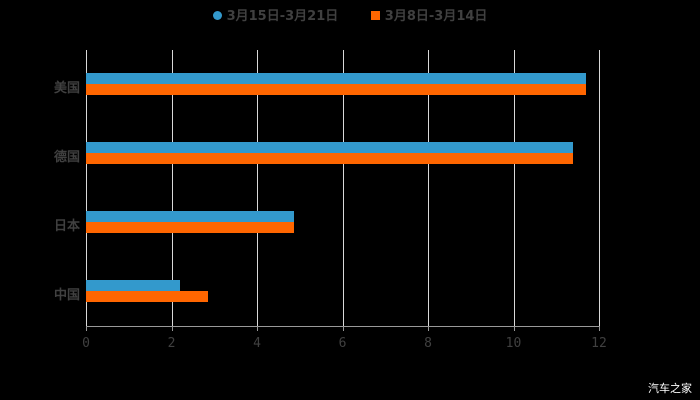 Image resolution: width=700 pixels, height=400 pixels. I want to click on legend-item-series-1: 3月15日-3月21日, so click(275, 14).